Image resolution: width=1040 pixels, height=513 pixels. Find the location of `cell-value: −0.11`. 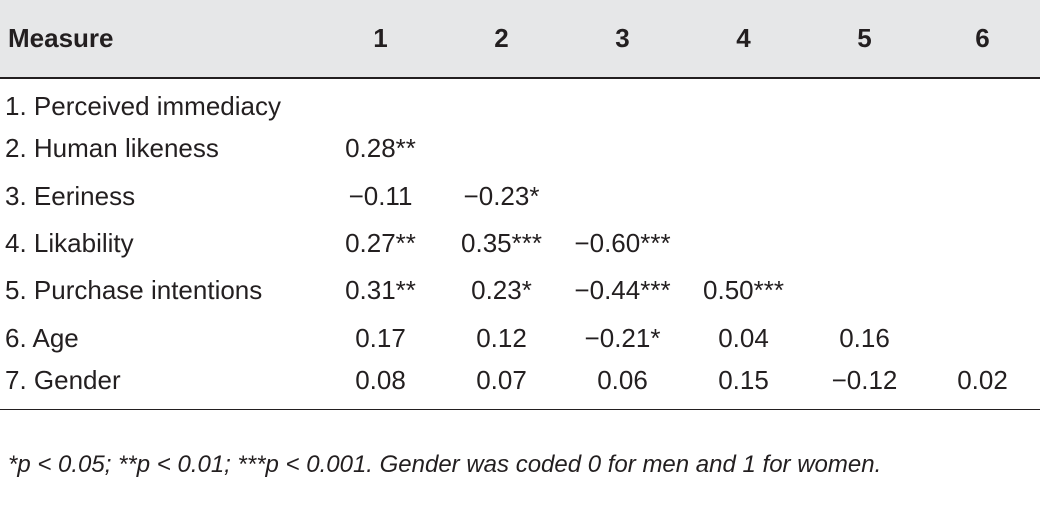

cell-value: −0.11 is located at coordinates (380, 195).